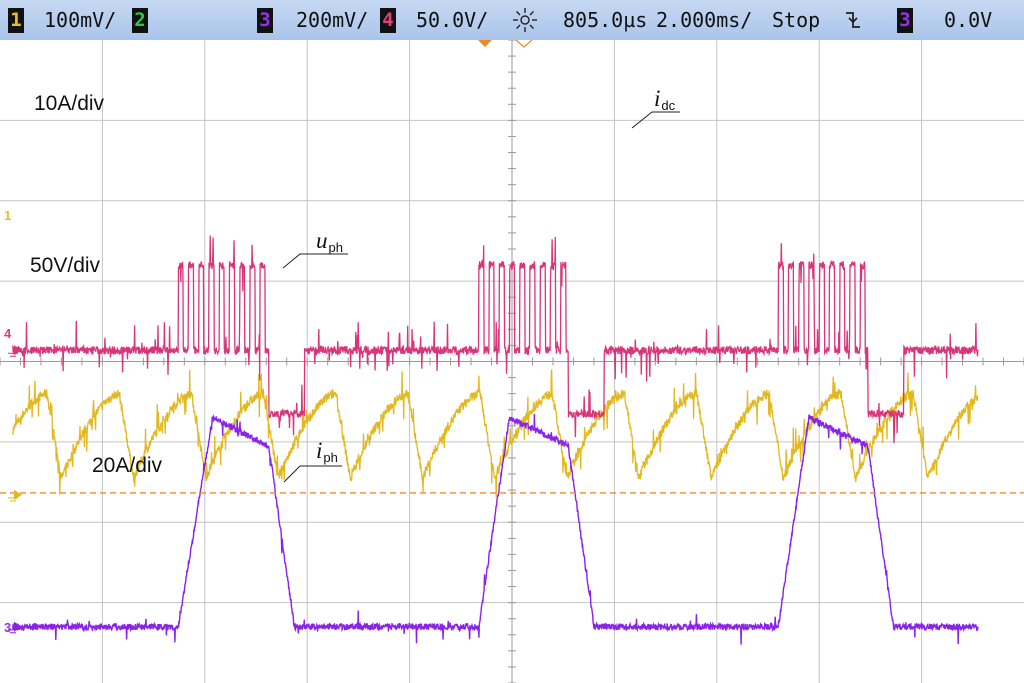 This screenshot has width=1024, height=683. Describe the element at coordinates (265, 20) in the screenshot. I see `channel-3-indicator: 3` at that location.